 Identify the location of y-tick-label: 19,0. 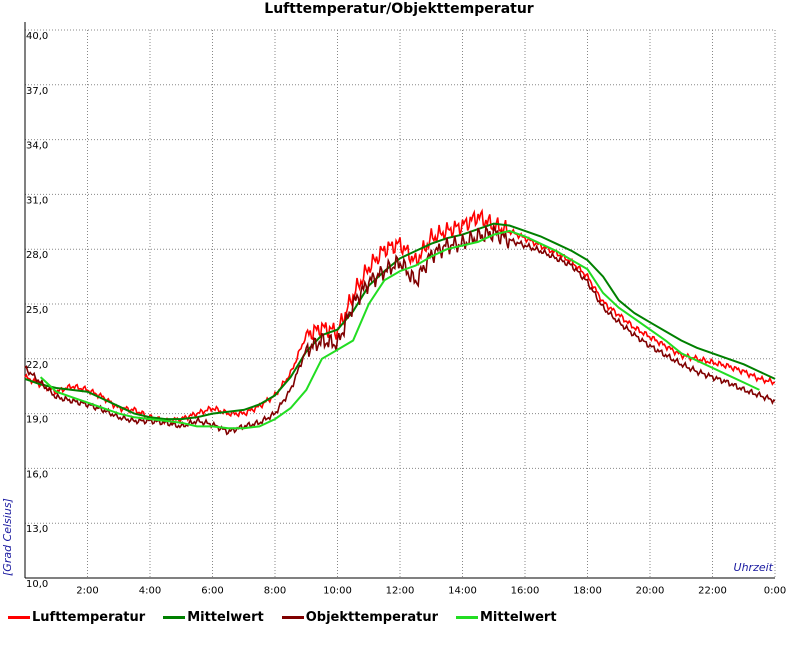
(37, 420).